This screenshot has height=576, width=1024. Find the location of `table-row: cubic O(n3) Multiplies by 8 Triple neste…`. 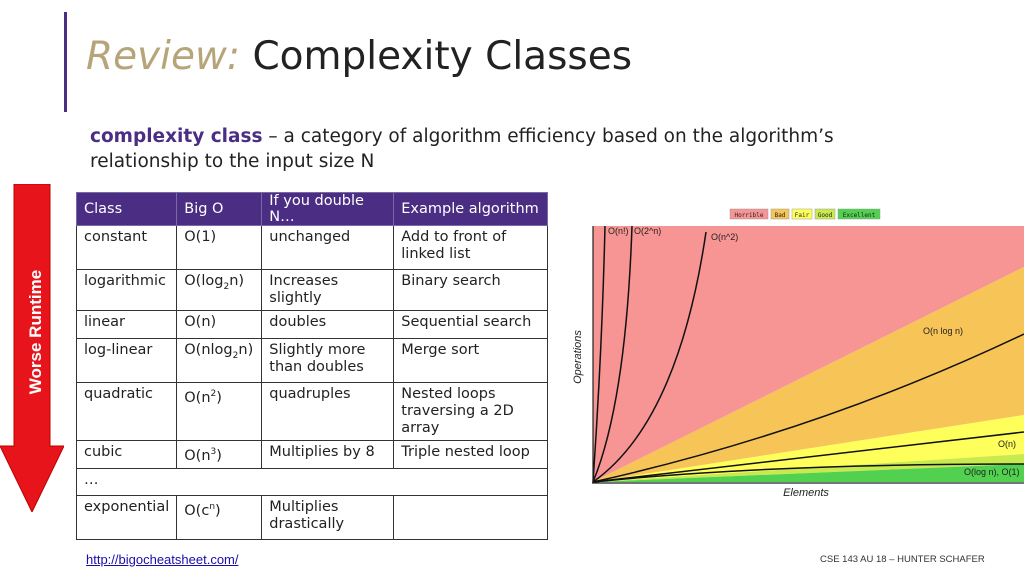

table-row: cubic O(n3) Multiplies by 8 Triple neste… is located at coordinates (312, 454).